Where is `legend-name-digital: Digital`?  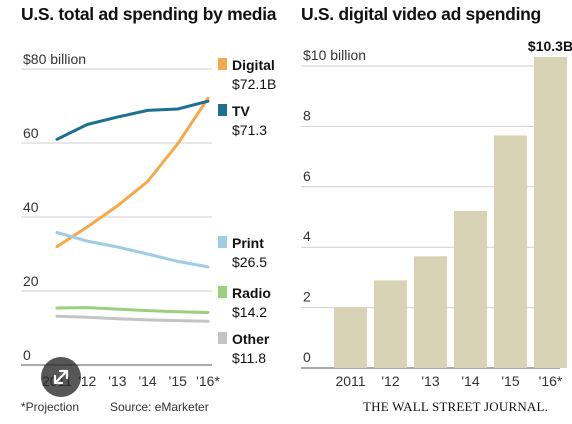
legend-name-digital: Digital is located at coordinates (253, 65).